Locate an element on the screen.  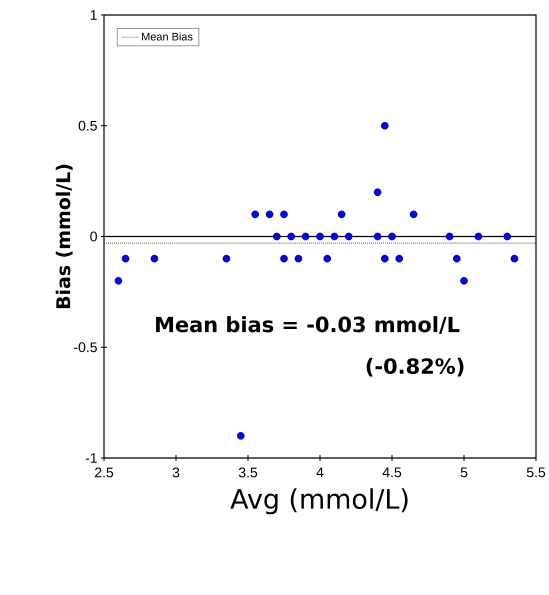
x-tick-label: 4.5 is located at coordinates (392, 473).